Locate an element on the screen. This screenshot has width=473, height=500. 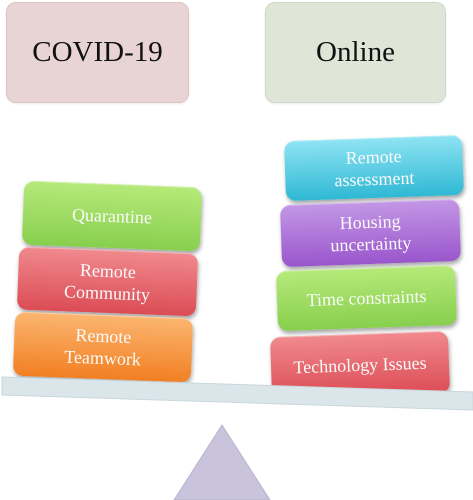
remote-assessment-block: Remote assessment is located at coordinates (374, 168).